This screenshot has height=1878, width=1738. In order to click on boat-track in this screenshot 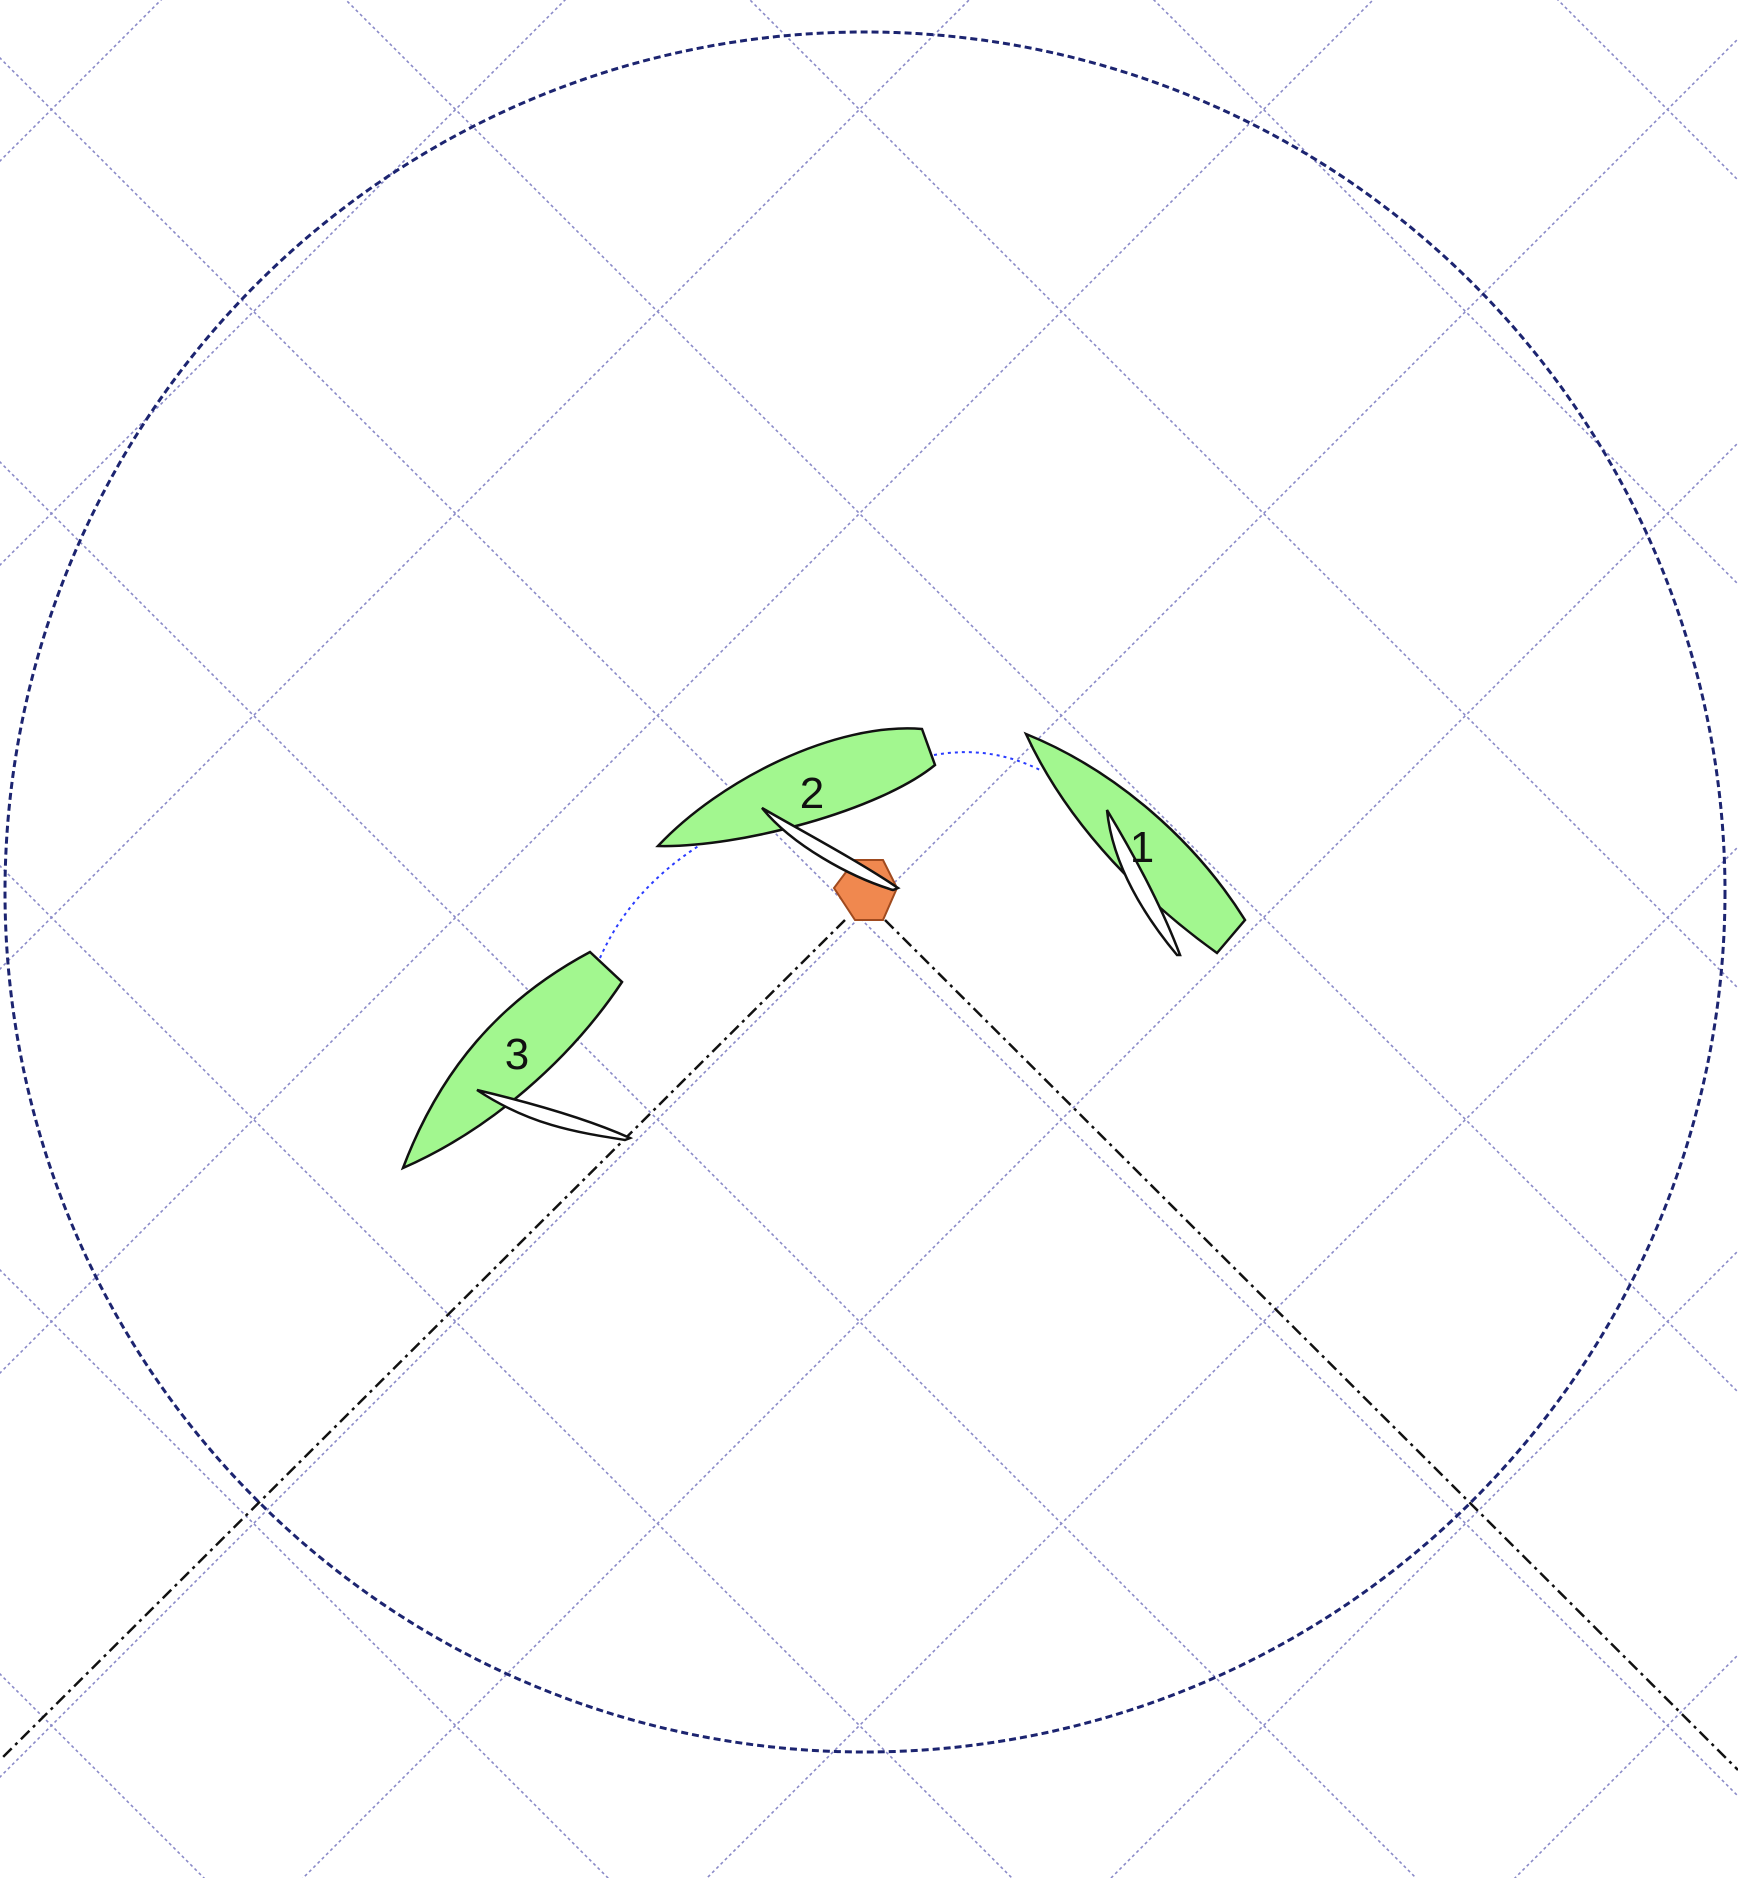, I will do `click(820, 855)`.